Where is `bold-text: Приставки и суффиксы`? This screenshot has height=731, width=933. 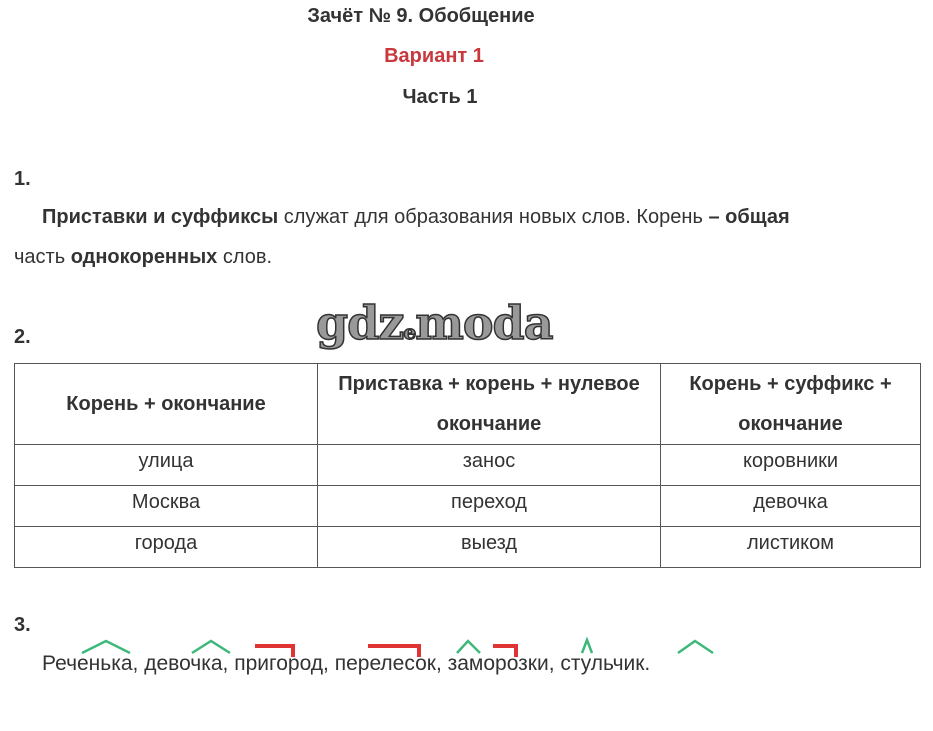 bold-text: Приставки и суффиксы is located at coordinates (160, 217).